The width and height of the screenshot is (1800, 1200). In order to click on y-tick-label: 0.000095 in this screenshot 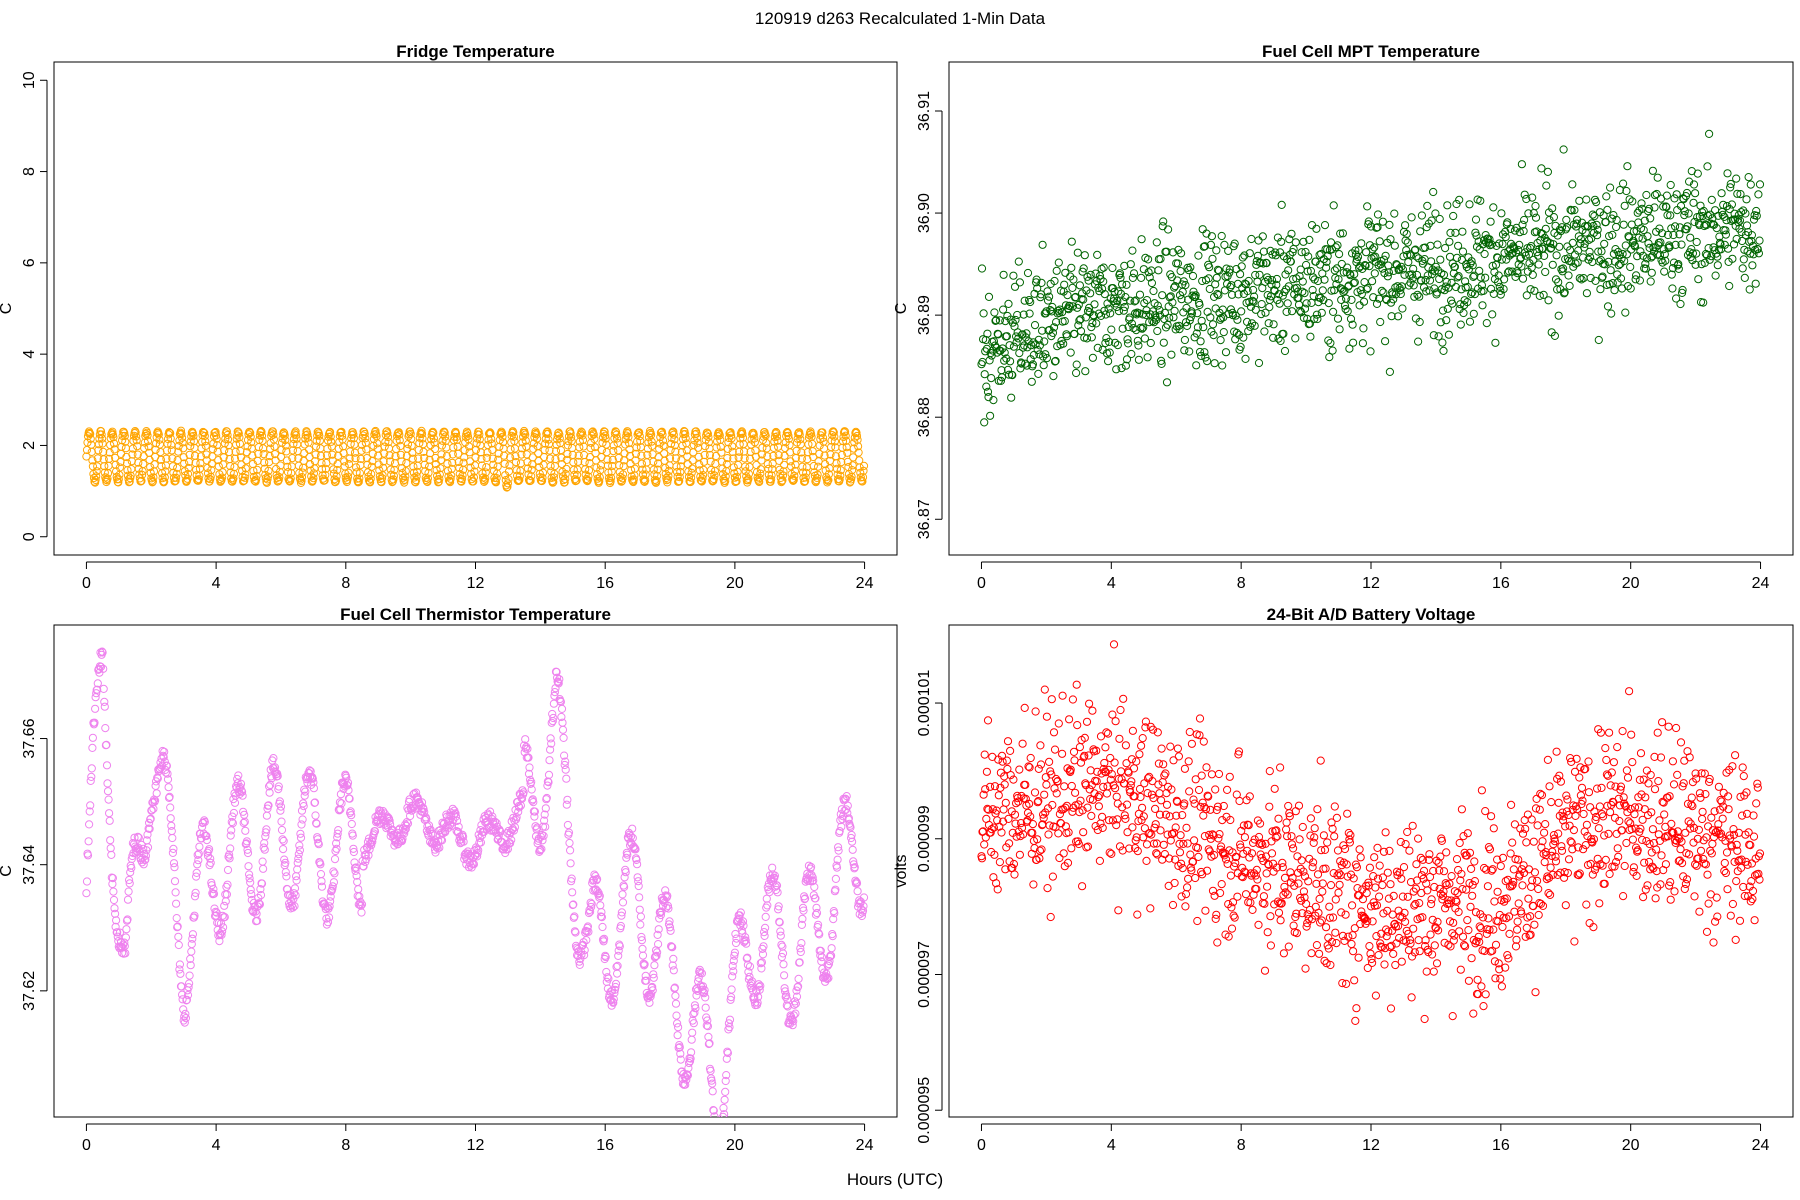, I will do `click(924, 1110)`.